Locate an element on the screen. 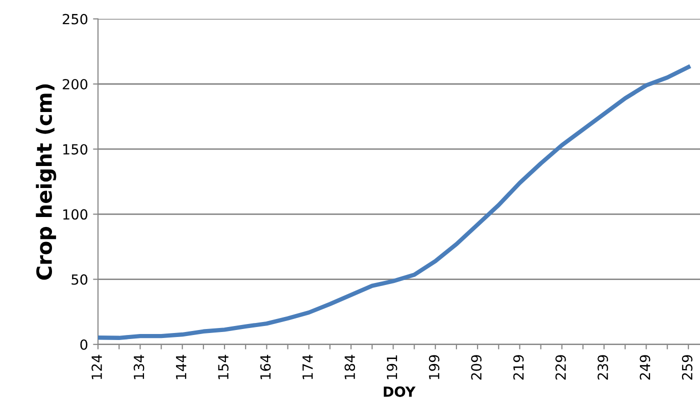 This screenshot has width=700, height=420. y-tick-label: 0 is located at coordinates (84, 344).